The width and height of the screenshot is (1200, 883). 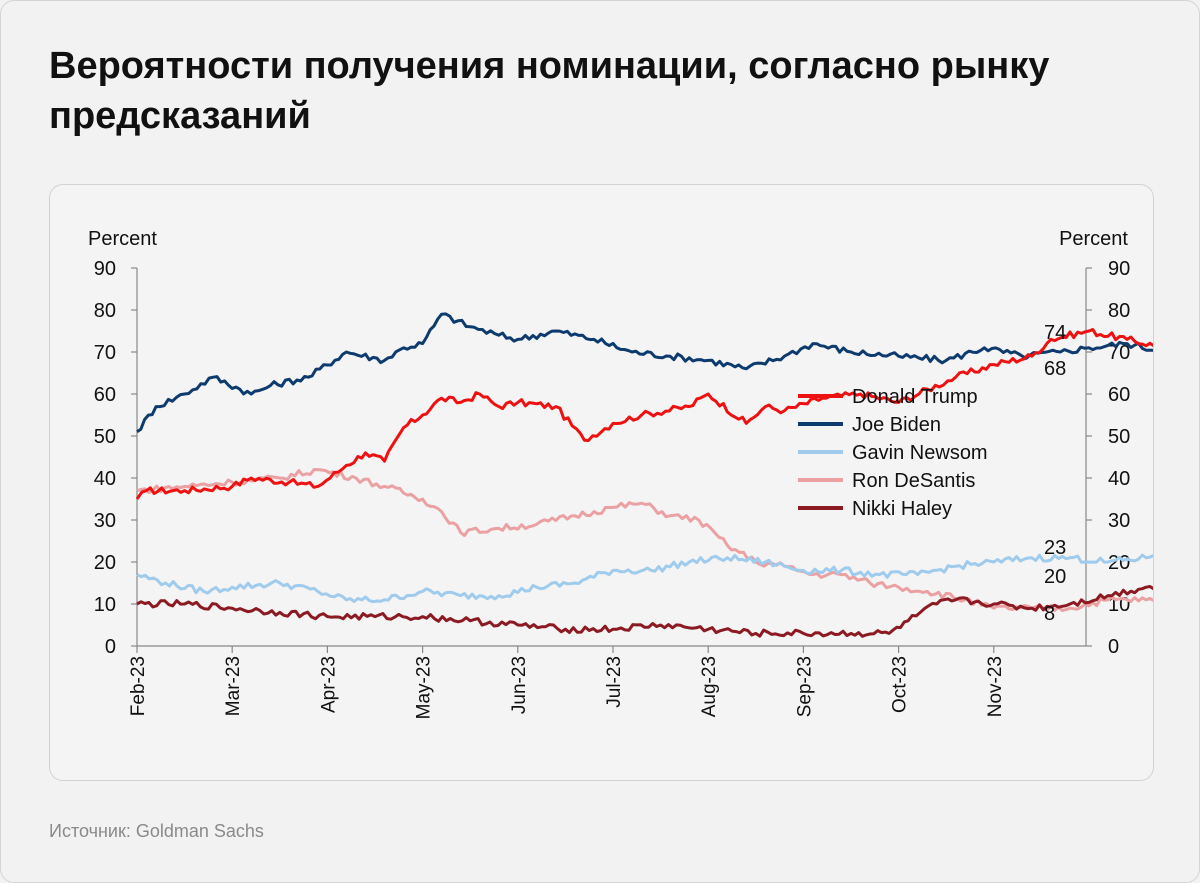 What do you see at coordinates (1119, 479) in the screenshot?
I see `y-tick-label-right: 40` at bounding box center [1119, 479].